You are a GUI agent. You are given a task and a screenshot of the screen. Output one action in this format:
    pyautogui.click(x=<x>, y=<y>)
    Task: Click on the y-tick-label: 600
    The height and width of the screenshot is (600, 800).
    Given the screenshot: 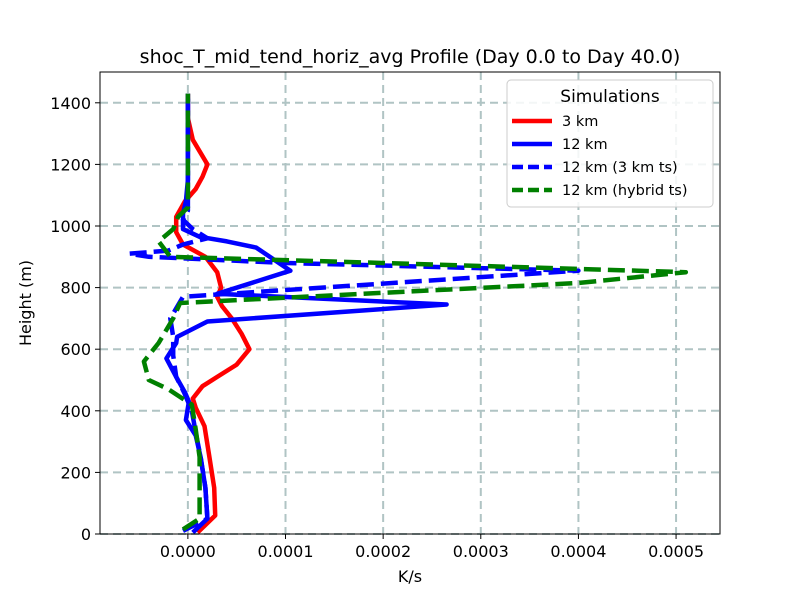 What is the action you would take?
    pyautogui.click(x=75, y=349)
    